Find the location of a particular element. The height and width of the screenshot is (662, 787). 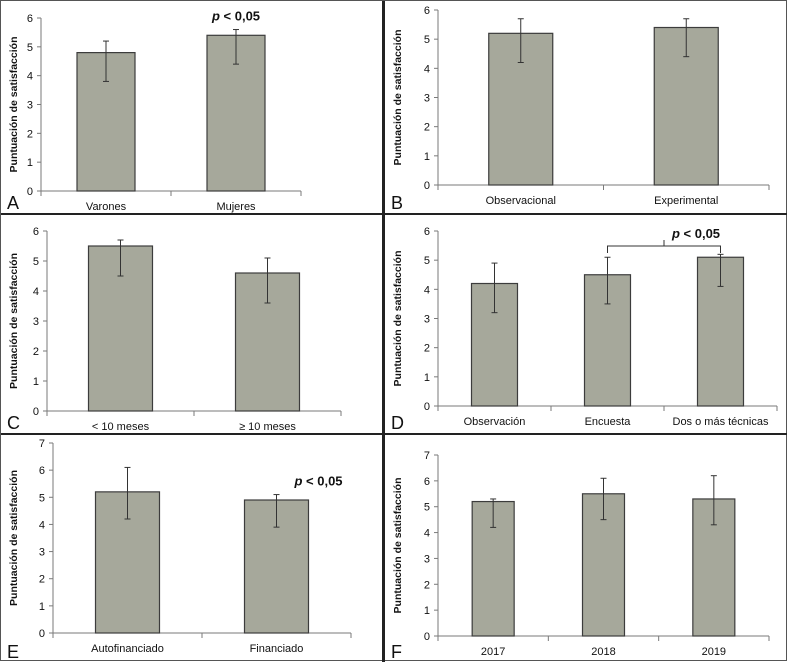

category-label: 2017 is located at coordinates (493, 652).